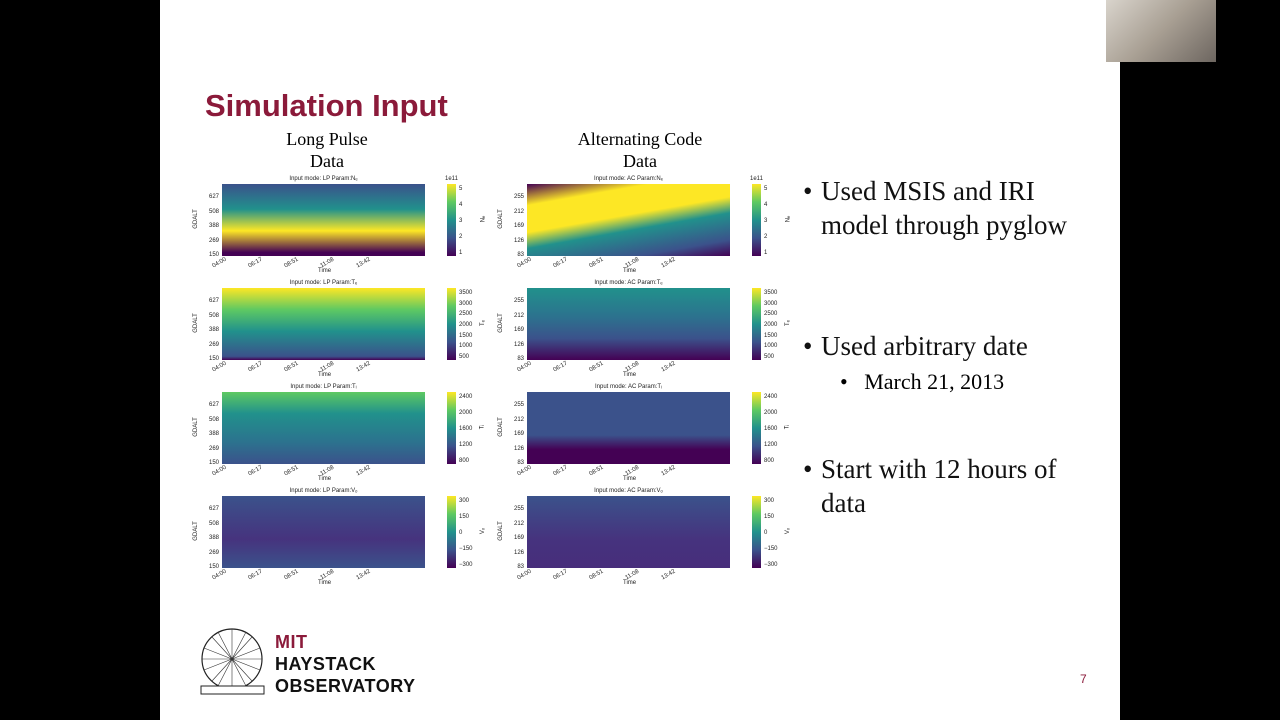  What do you see at coordinates (464, 461) in the screenshot?
I see `colorbar-tick-label: 800` at bounding box center [464, 461].